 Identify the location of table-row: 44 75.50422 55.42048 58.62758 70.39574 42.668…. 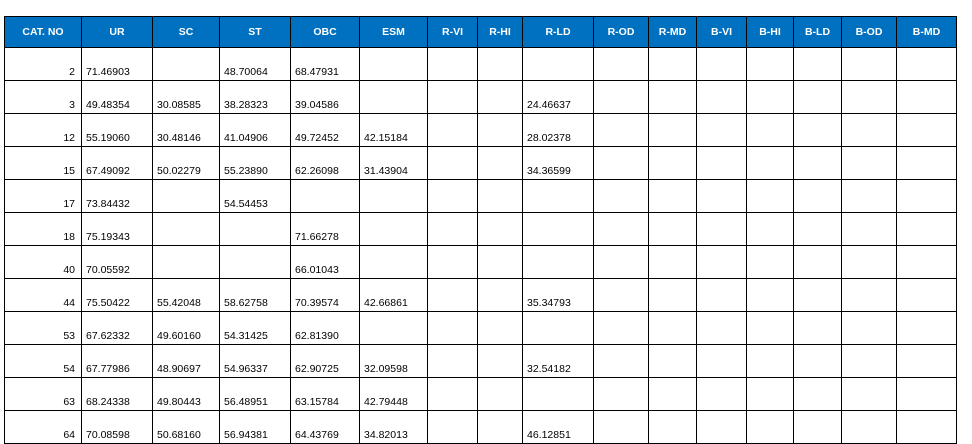
(480, 295).